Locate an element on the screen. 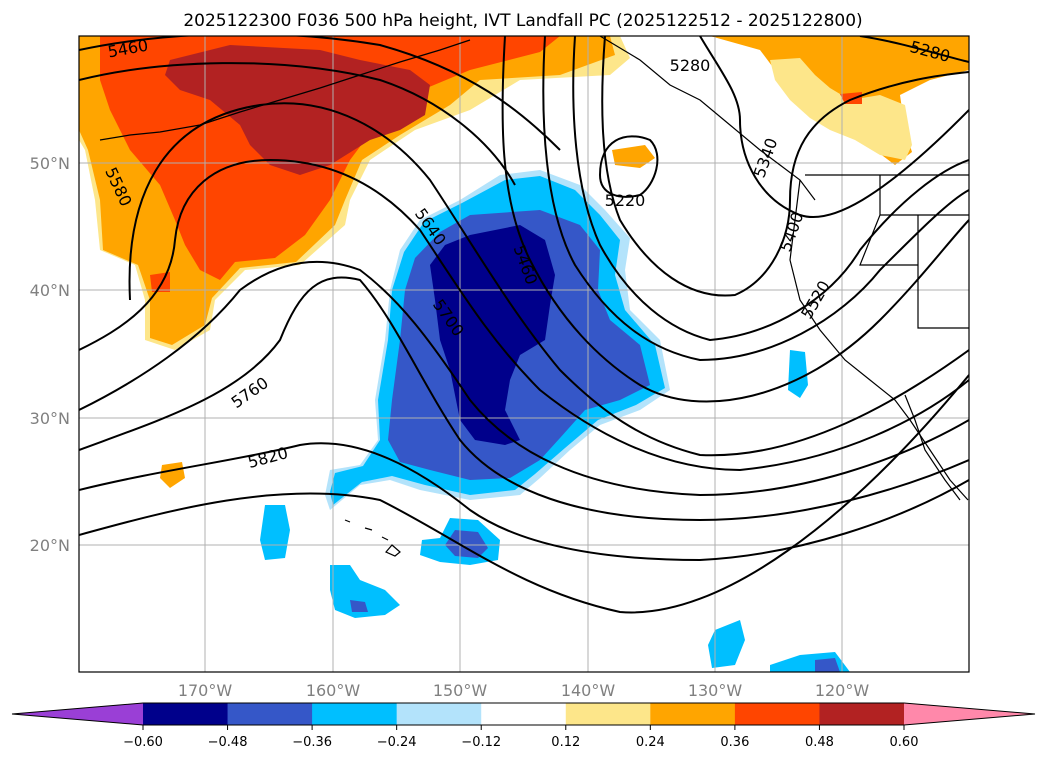 This screenshot has width=1047, height=765. shade-mid-blue-se is located at coordinates (827, 665).